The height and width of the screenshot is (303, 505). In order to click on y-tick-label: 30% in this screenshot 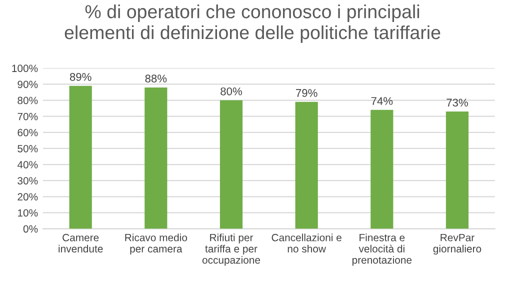, I will do `click(28, 180)`.